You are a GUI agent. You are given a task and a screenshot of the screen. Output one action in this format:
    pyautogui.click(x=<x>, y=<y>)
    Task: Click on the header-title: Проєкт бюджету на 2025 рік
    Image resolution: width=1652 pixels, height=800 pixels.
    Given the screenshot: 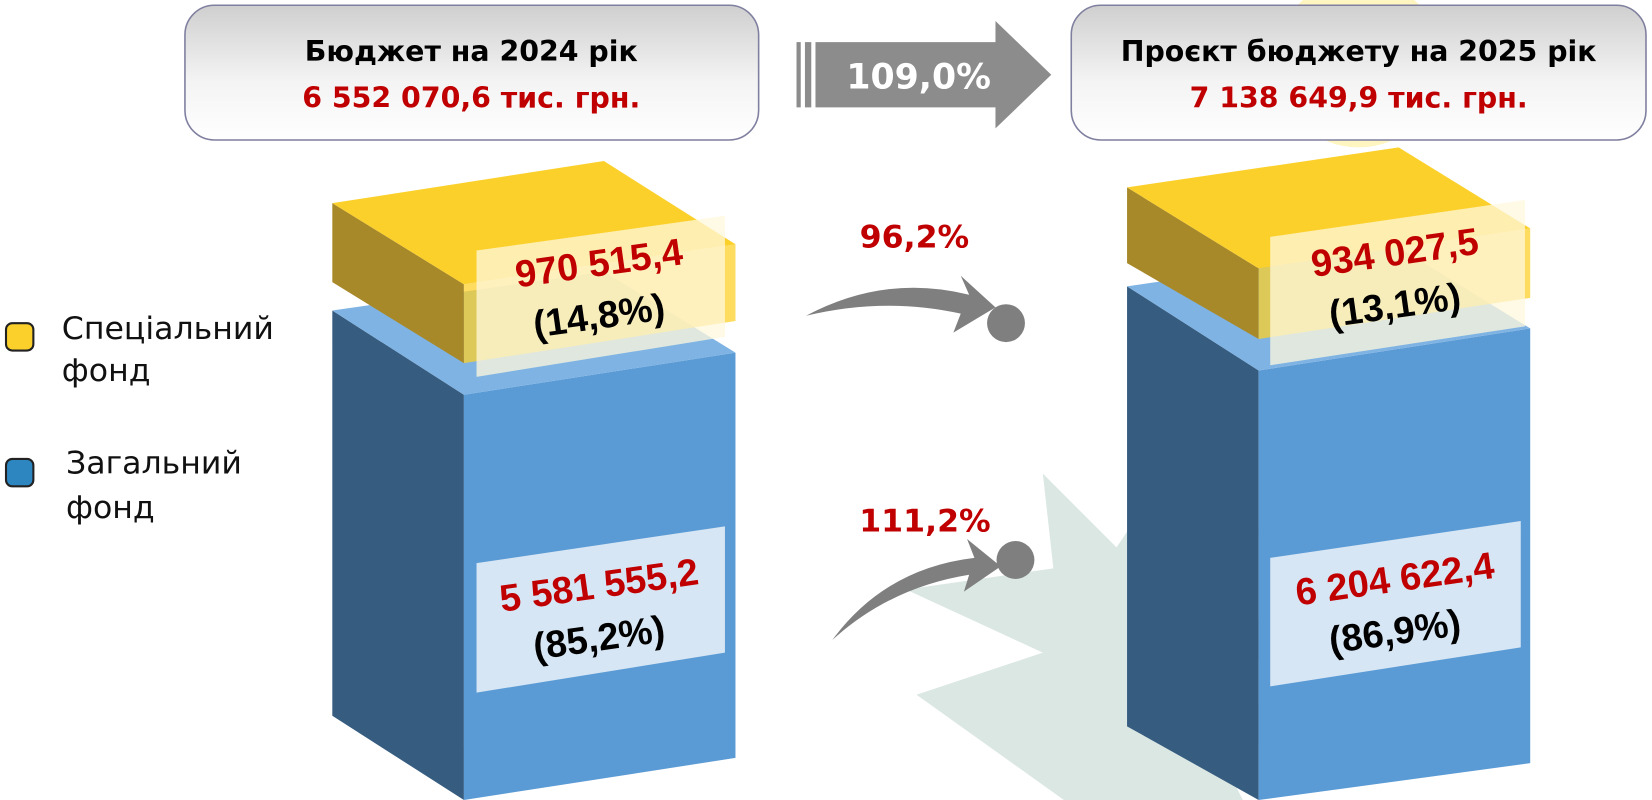 What is the action you would take?
    pyautogui.click(x=1359, y=51)
    